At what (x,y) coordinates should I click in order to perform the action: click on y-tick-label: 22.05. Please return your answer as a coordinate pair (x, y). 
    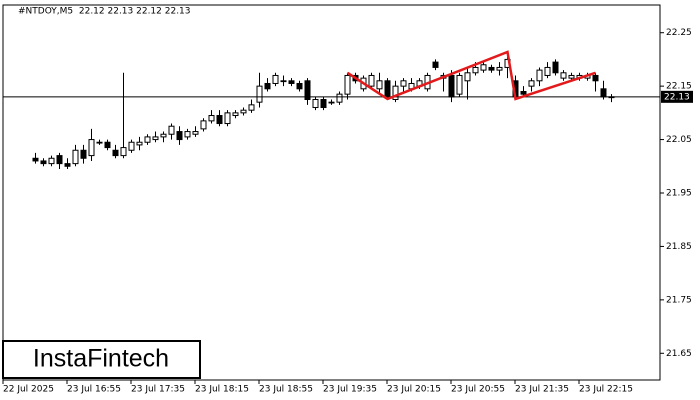
    Looking at the image, I should click on (679, 140).